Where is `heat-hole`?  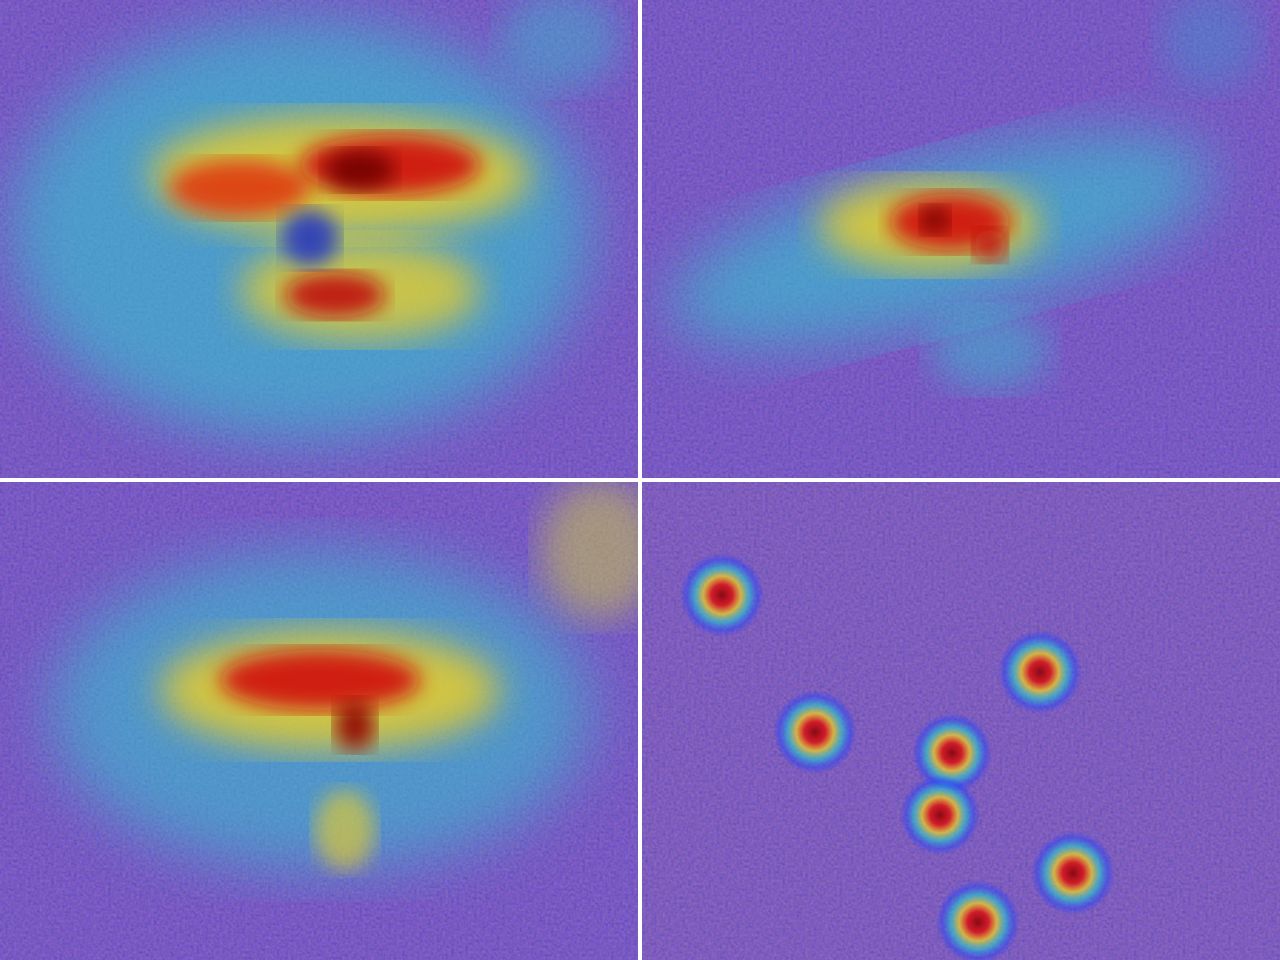 heat-hole is located at coordinates (310, 238).